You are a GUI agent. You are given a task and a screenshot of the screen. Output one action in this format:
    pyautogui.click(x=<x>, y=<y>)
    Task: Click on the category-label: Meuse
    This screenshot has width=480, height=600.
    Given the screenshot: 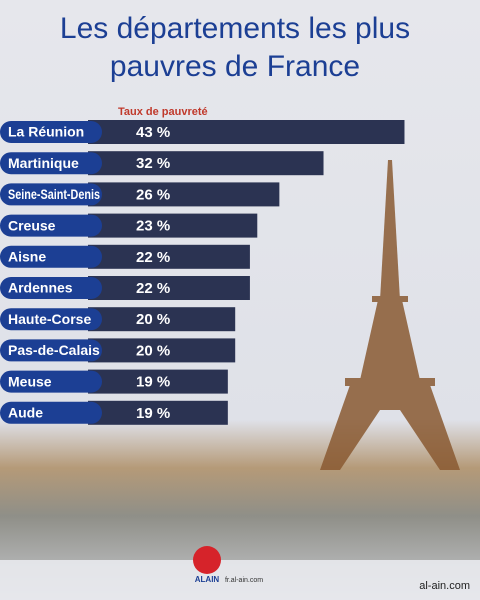 What is the action you would take?
    pyautogui.click(x=30, y=381)
    